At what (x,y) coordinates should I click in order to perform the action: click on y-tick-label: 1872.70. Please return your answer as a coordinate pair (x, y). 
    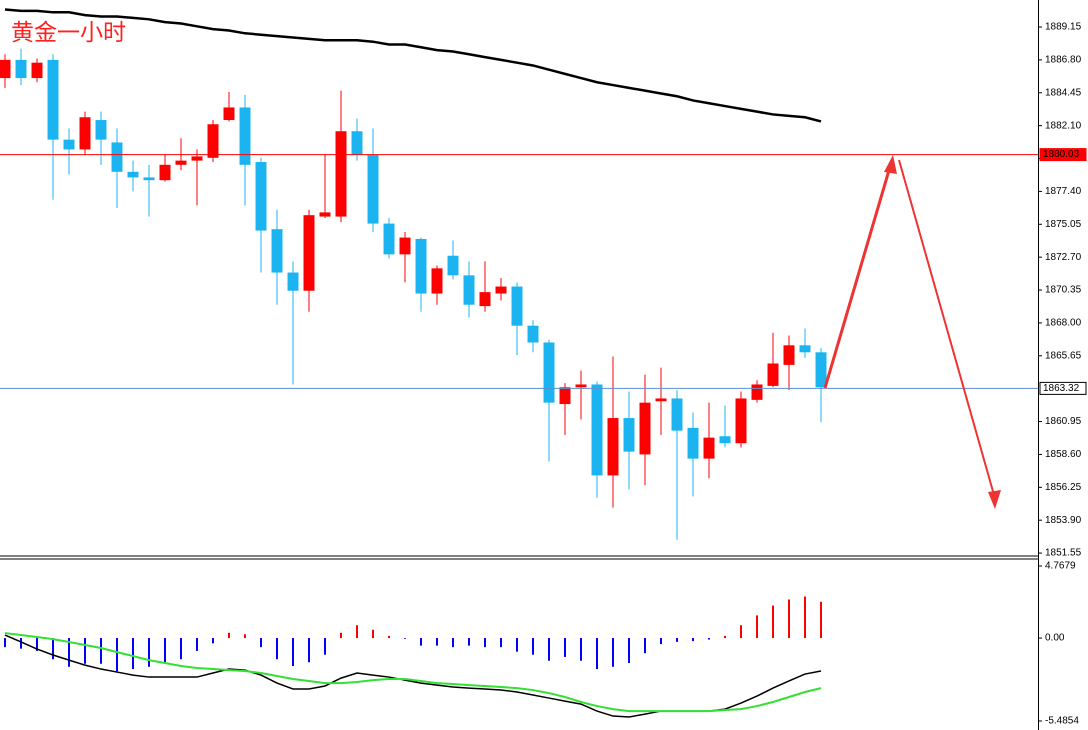
    Looking at the image, I should click on (1063, 257).